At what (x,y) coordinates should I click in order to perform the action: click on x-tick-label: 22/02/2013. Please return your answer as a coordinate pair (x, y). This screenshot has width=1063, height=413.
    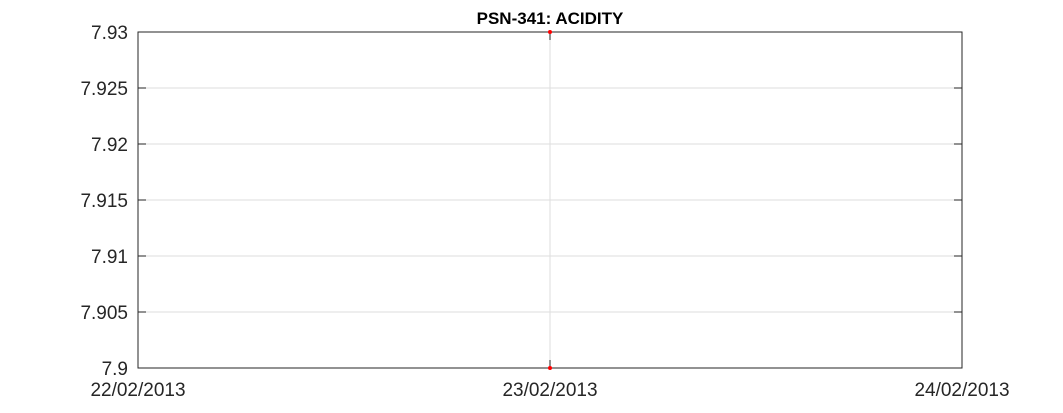
    Looking at the image, I should click on (137, 390).